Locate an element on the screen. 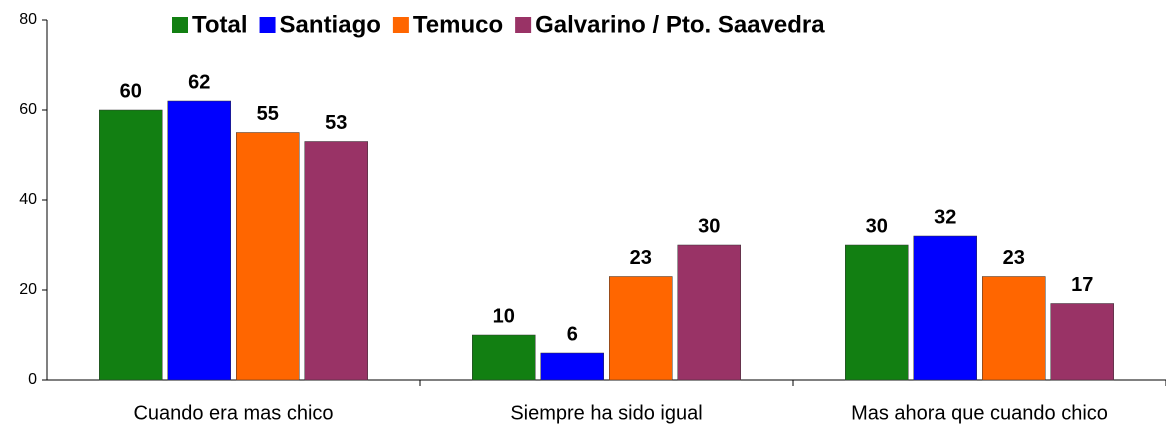 This screenshot has width=1166, height=430. y-tick-label: 80 is located at coordinates (28, 19).